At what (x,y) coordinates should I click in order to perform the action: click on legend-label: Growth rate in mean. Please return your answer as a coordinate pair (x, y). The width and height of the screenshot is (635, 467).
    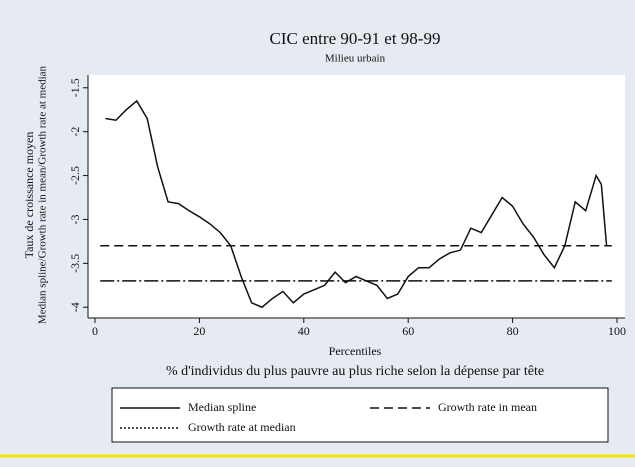
    Looking at the image, I should click on (487, 407).